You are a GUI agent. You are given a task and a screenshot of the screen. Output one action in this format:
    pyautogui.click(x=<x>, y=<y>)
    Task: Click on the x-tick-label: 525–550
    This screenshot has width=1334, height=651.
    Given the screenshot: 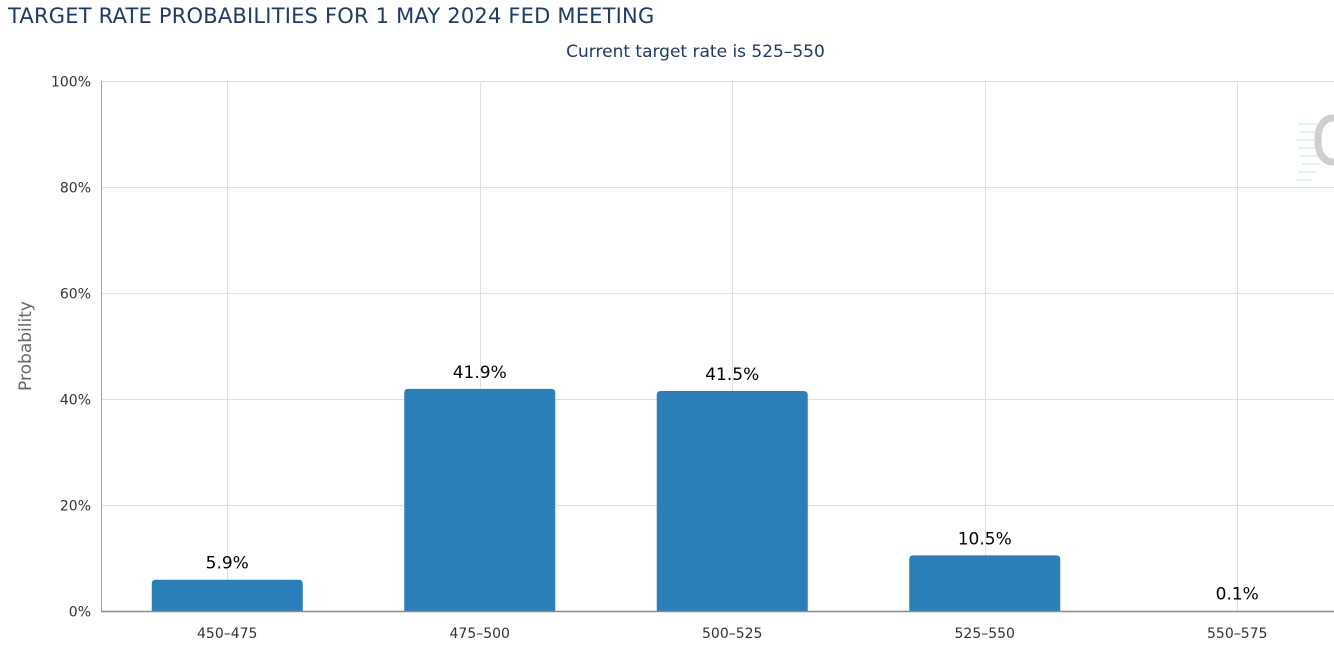 What is the action you would take?
    pyautogui.click(x=985, y=634)
    